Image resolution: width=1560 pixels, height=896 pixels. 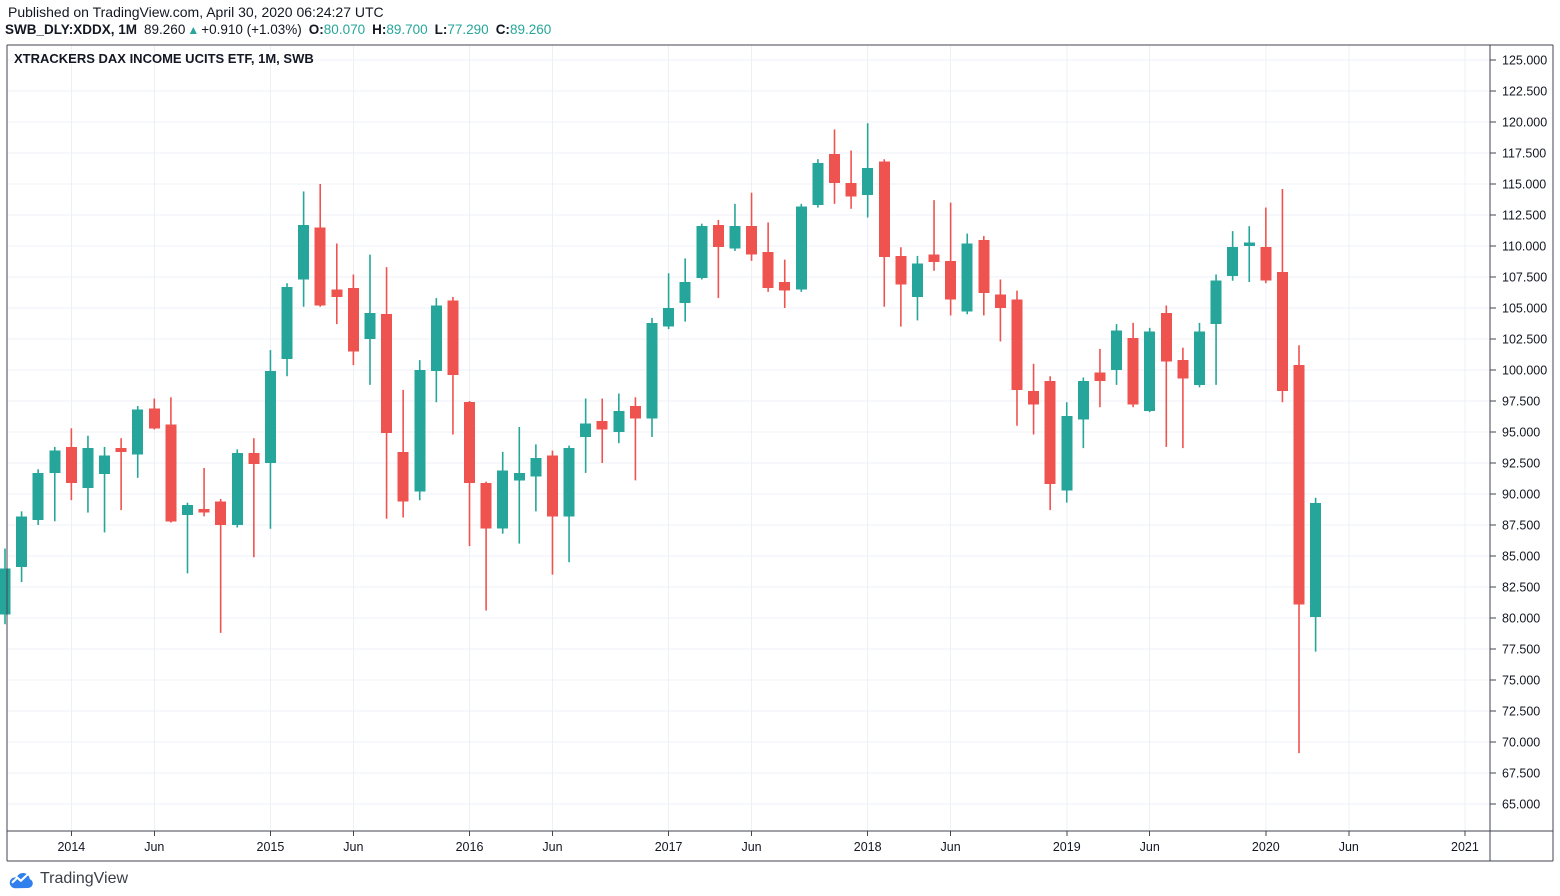 I want to click on price-axis-label: 75.000, so click(x=1521, y=680).